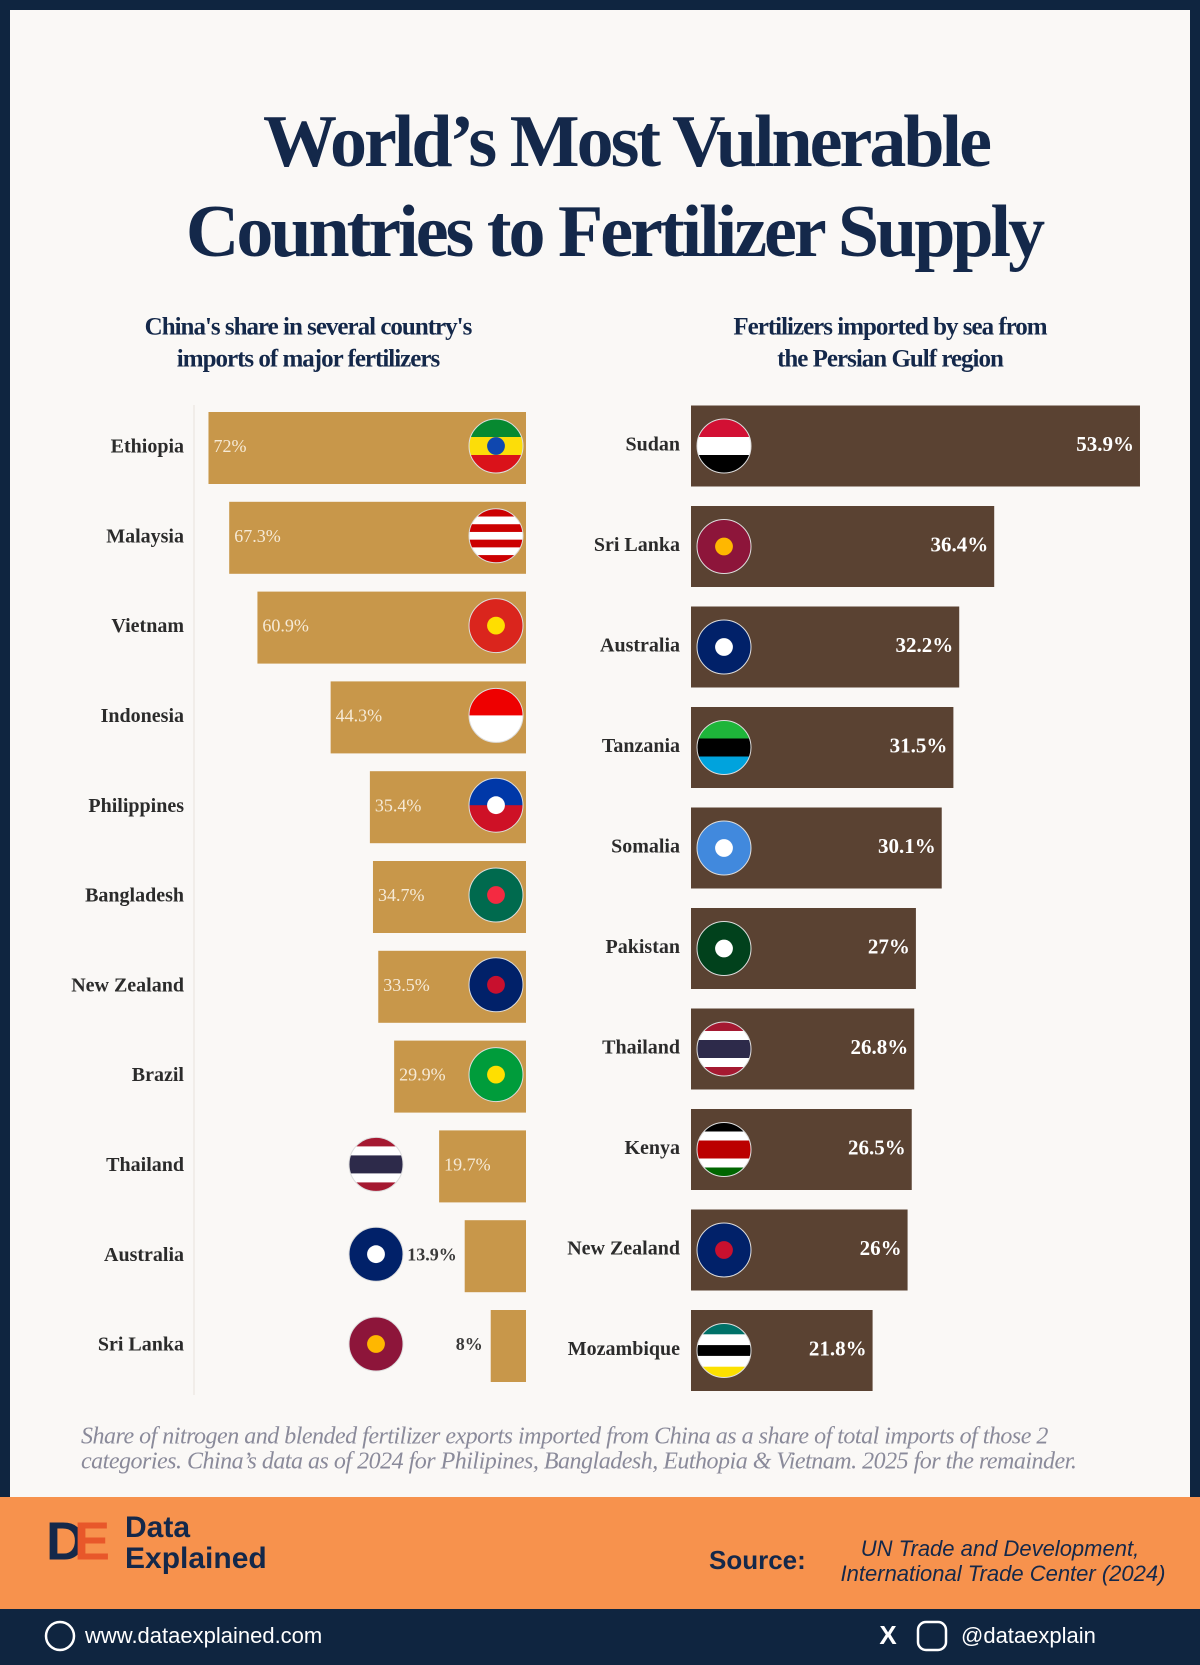 Image resolution: width=1200 pixels, height=1665 pixels. What do you see at coordinates (398, 805) in the screenshot?
I see `value-label: 35.4%` at bounding box center [398, 805].